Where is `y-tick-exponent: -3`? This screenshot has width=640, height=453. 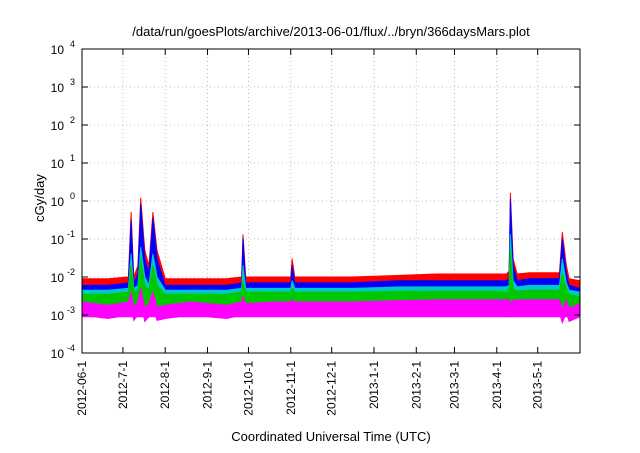 y-tick-exponent: -3 is located at coordinates (71, 310).